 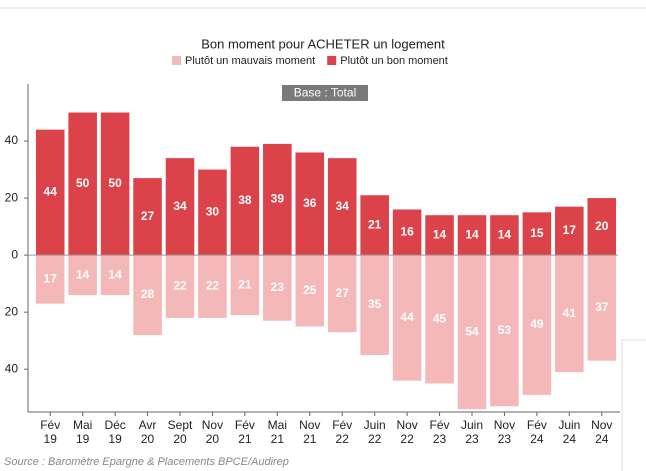 I want to click on x-tick-label: Fév 22, so click(x=342, y=432).